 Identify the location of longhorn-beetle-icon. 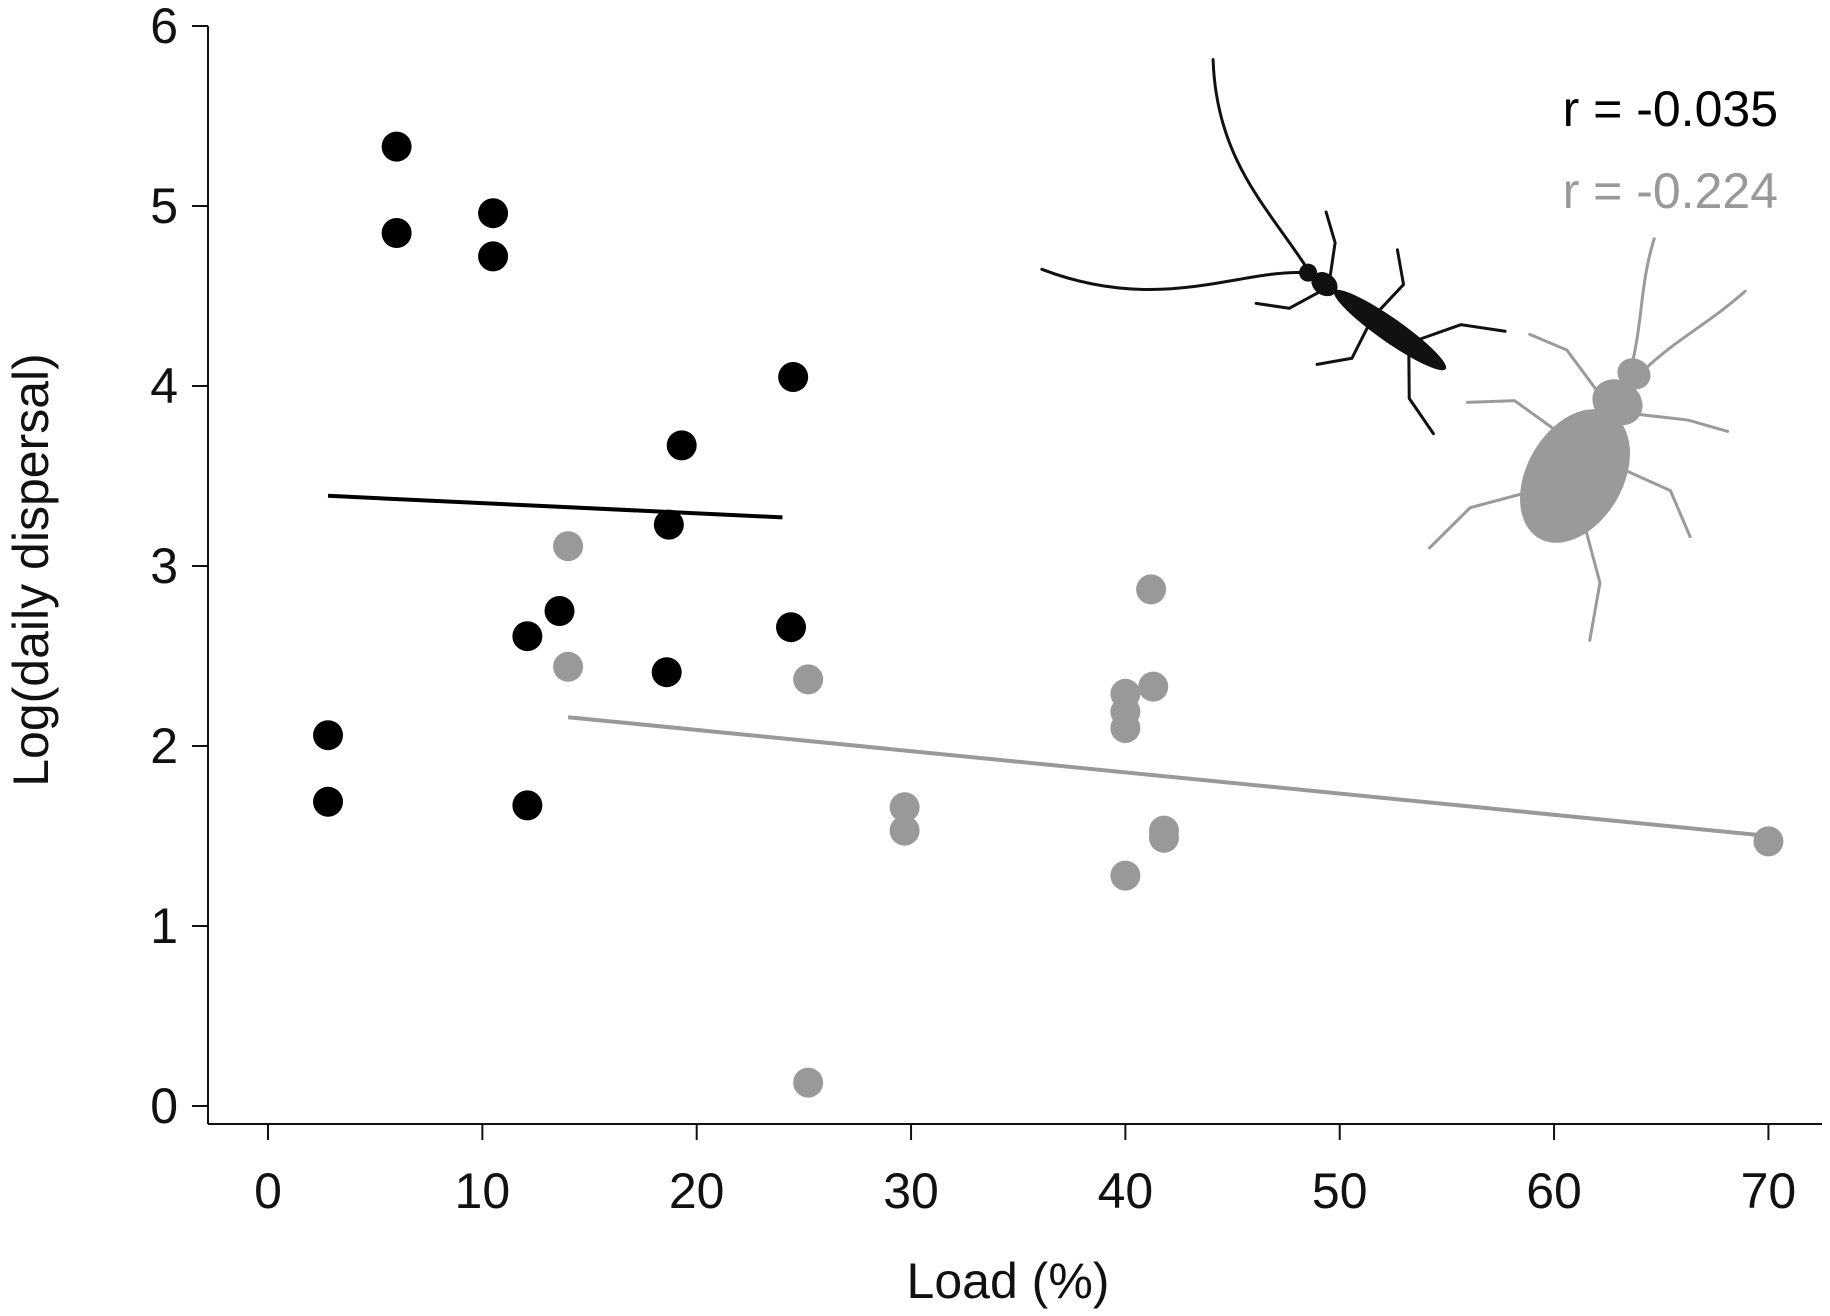
(1273, 247).